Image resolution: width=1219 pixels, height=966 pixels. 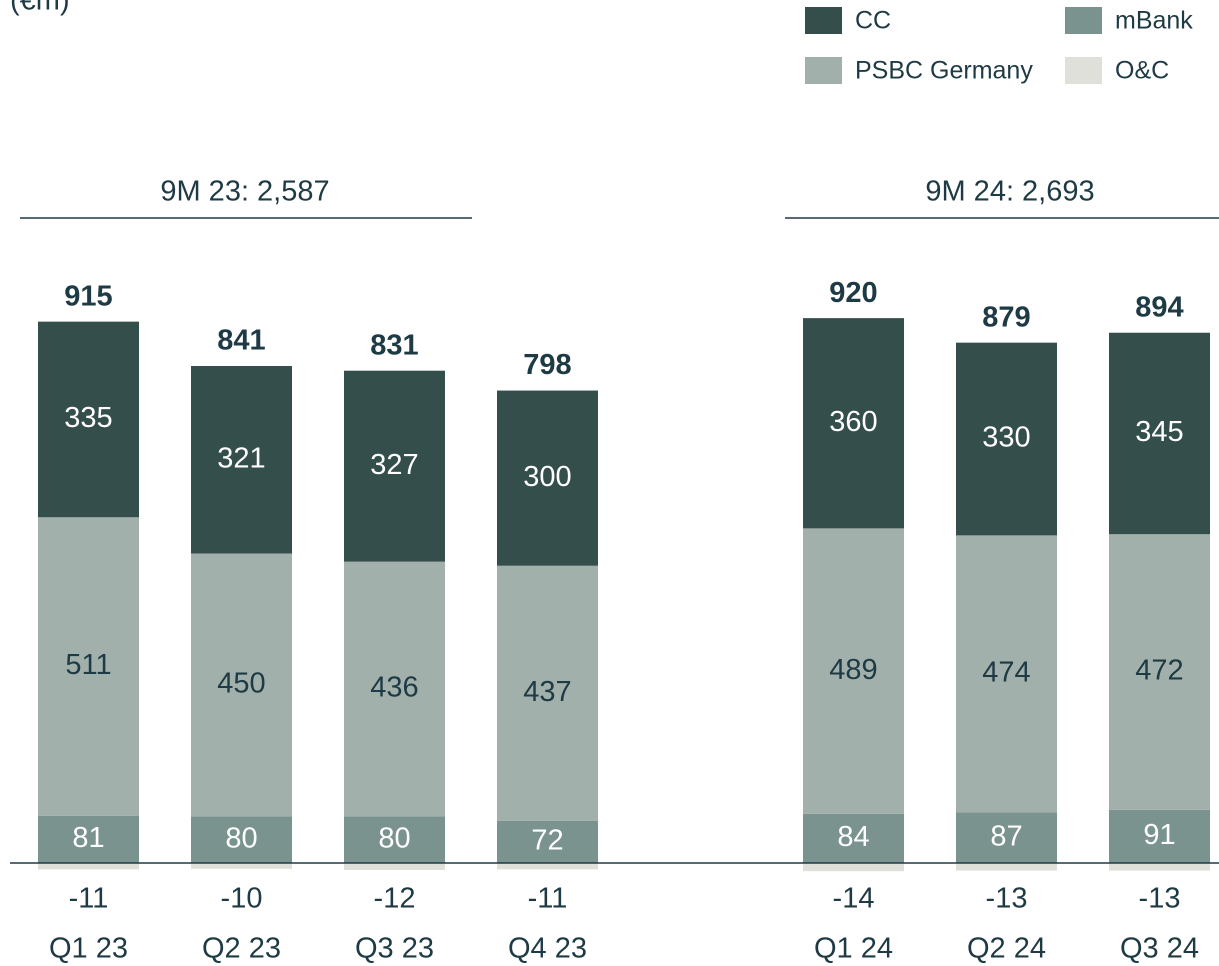 I want to click on total-label: 879, so click(x=1006, y=317).